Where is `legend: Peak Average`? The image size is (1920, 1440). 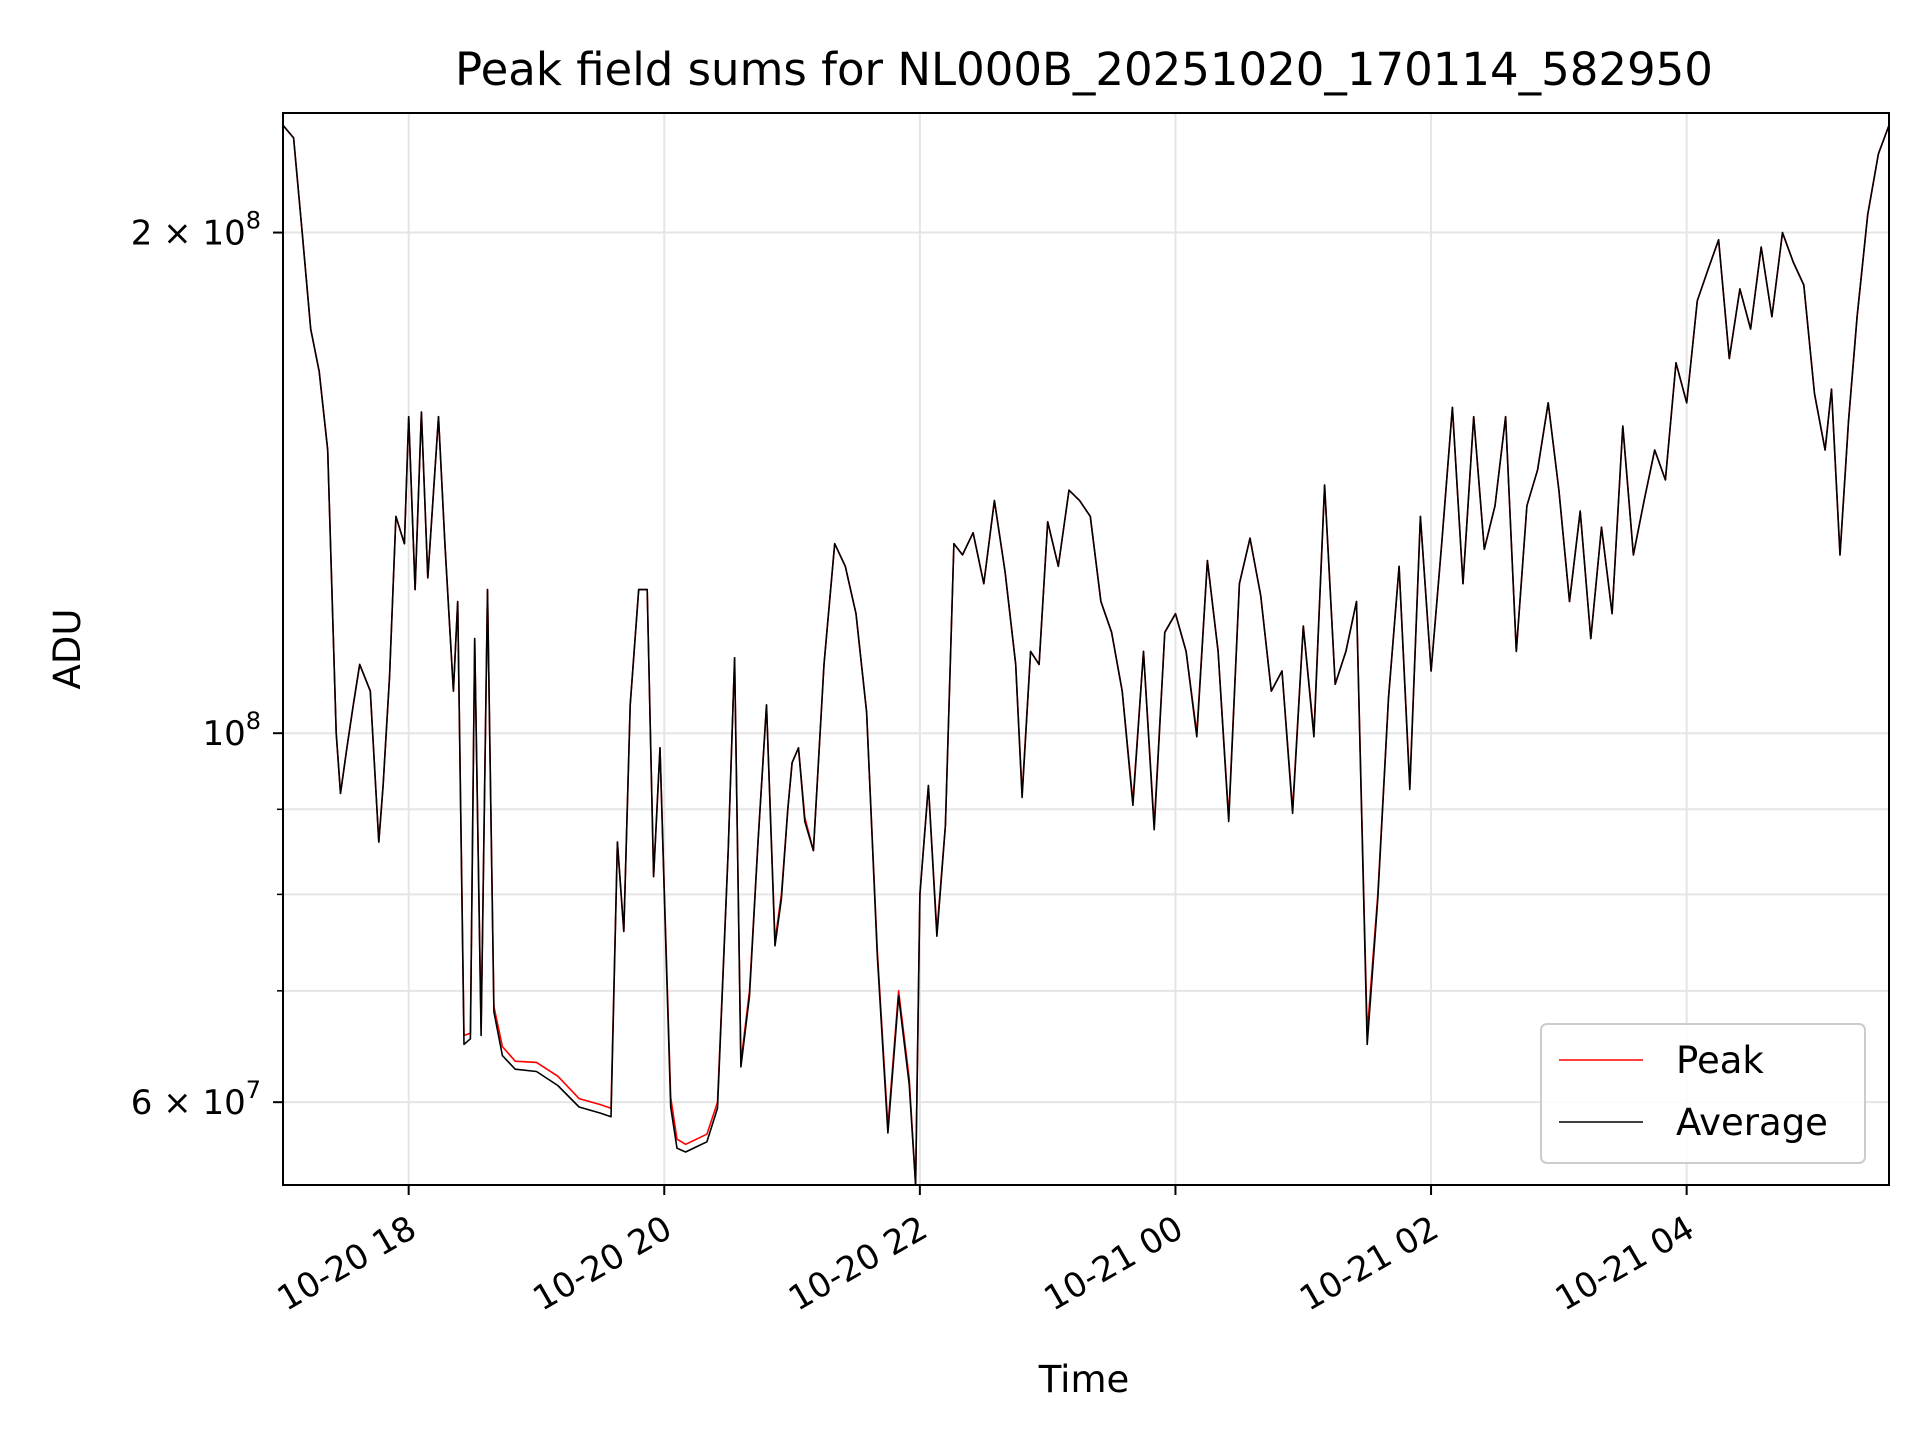 legend: Peak Average is located at coordinates (1703, 1093).